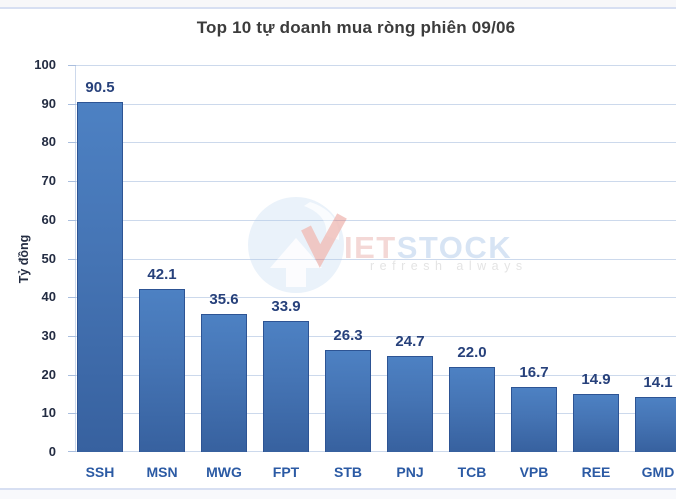 The image size is (676, 499). Describe the element at coordinates (162, 274) in the screenshot. I see `bar-value-label: 42.1` at that location.